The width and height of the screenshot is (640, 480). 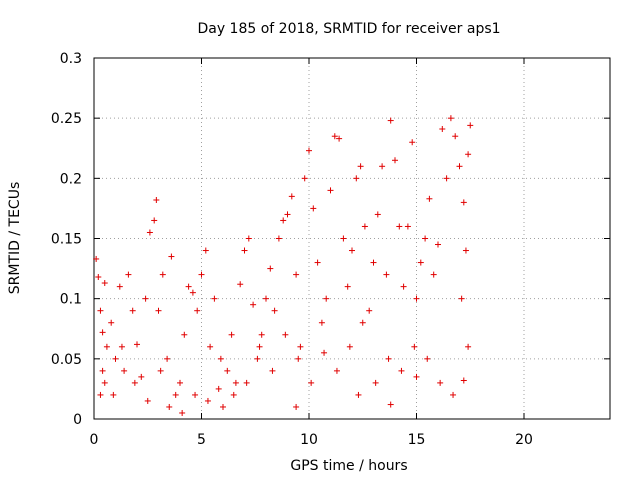 What do you see at coordinates (71, 300) in the screenshot?
I see `y-tick-label: 0.1` at bounding box center [71, 300].